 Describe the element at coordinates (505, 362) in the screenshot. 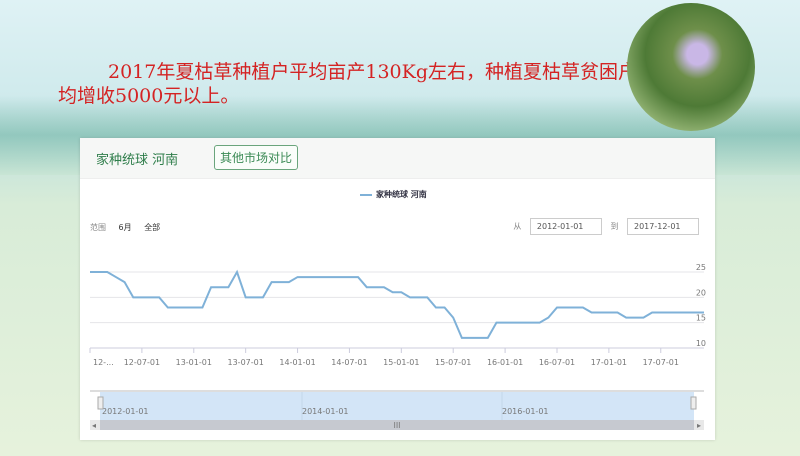

I see `x-tick-label: 16-01-01` at that location.